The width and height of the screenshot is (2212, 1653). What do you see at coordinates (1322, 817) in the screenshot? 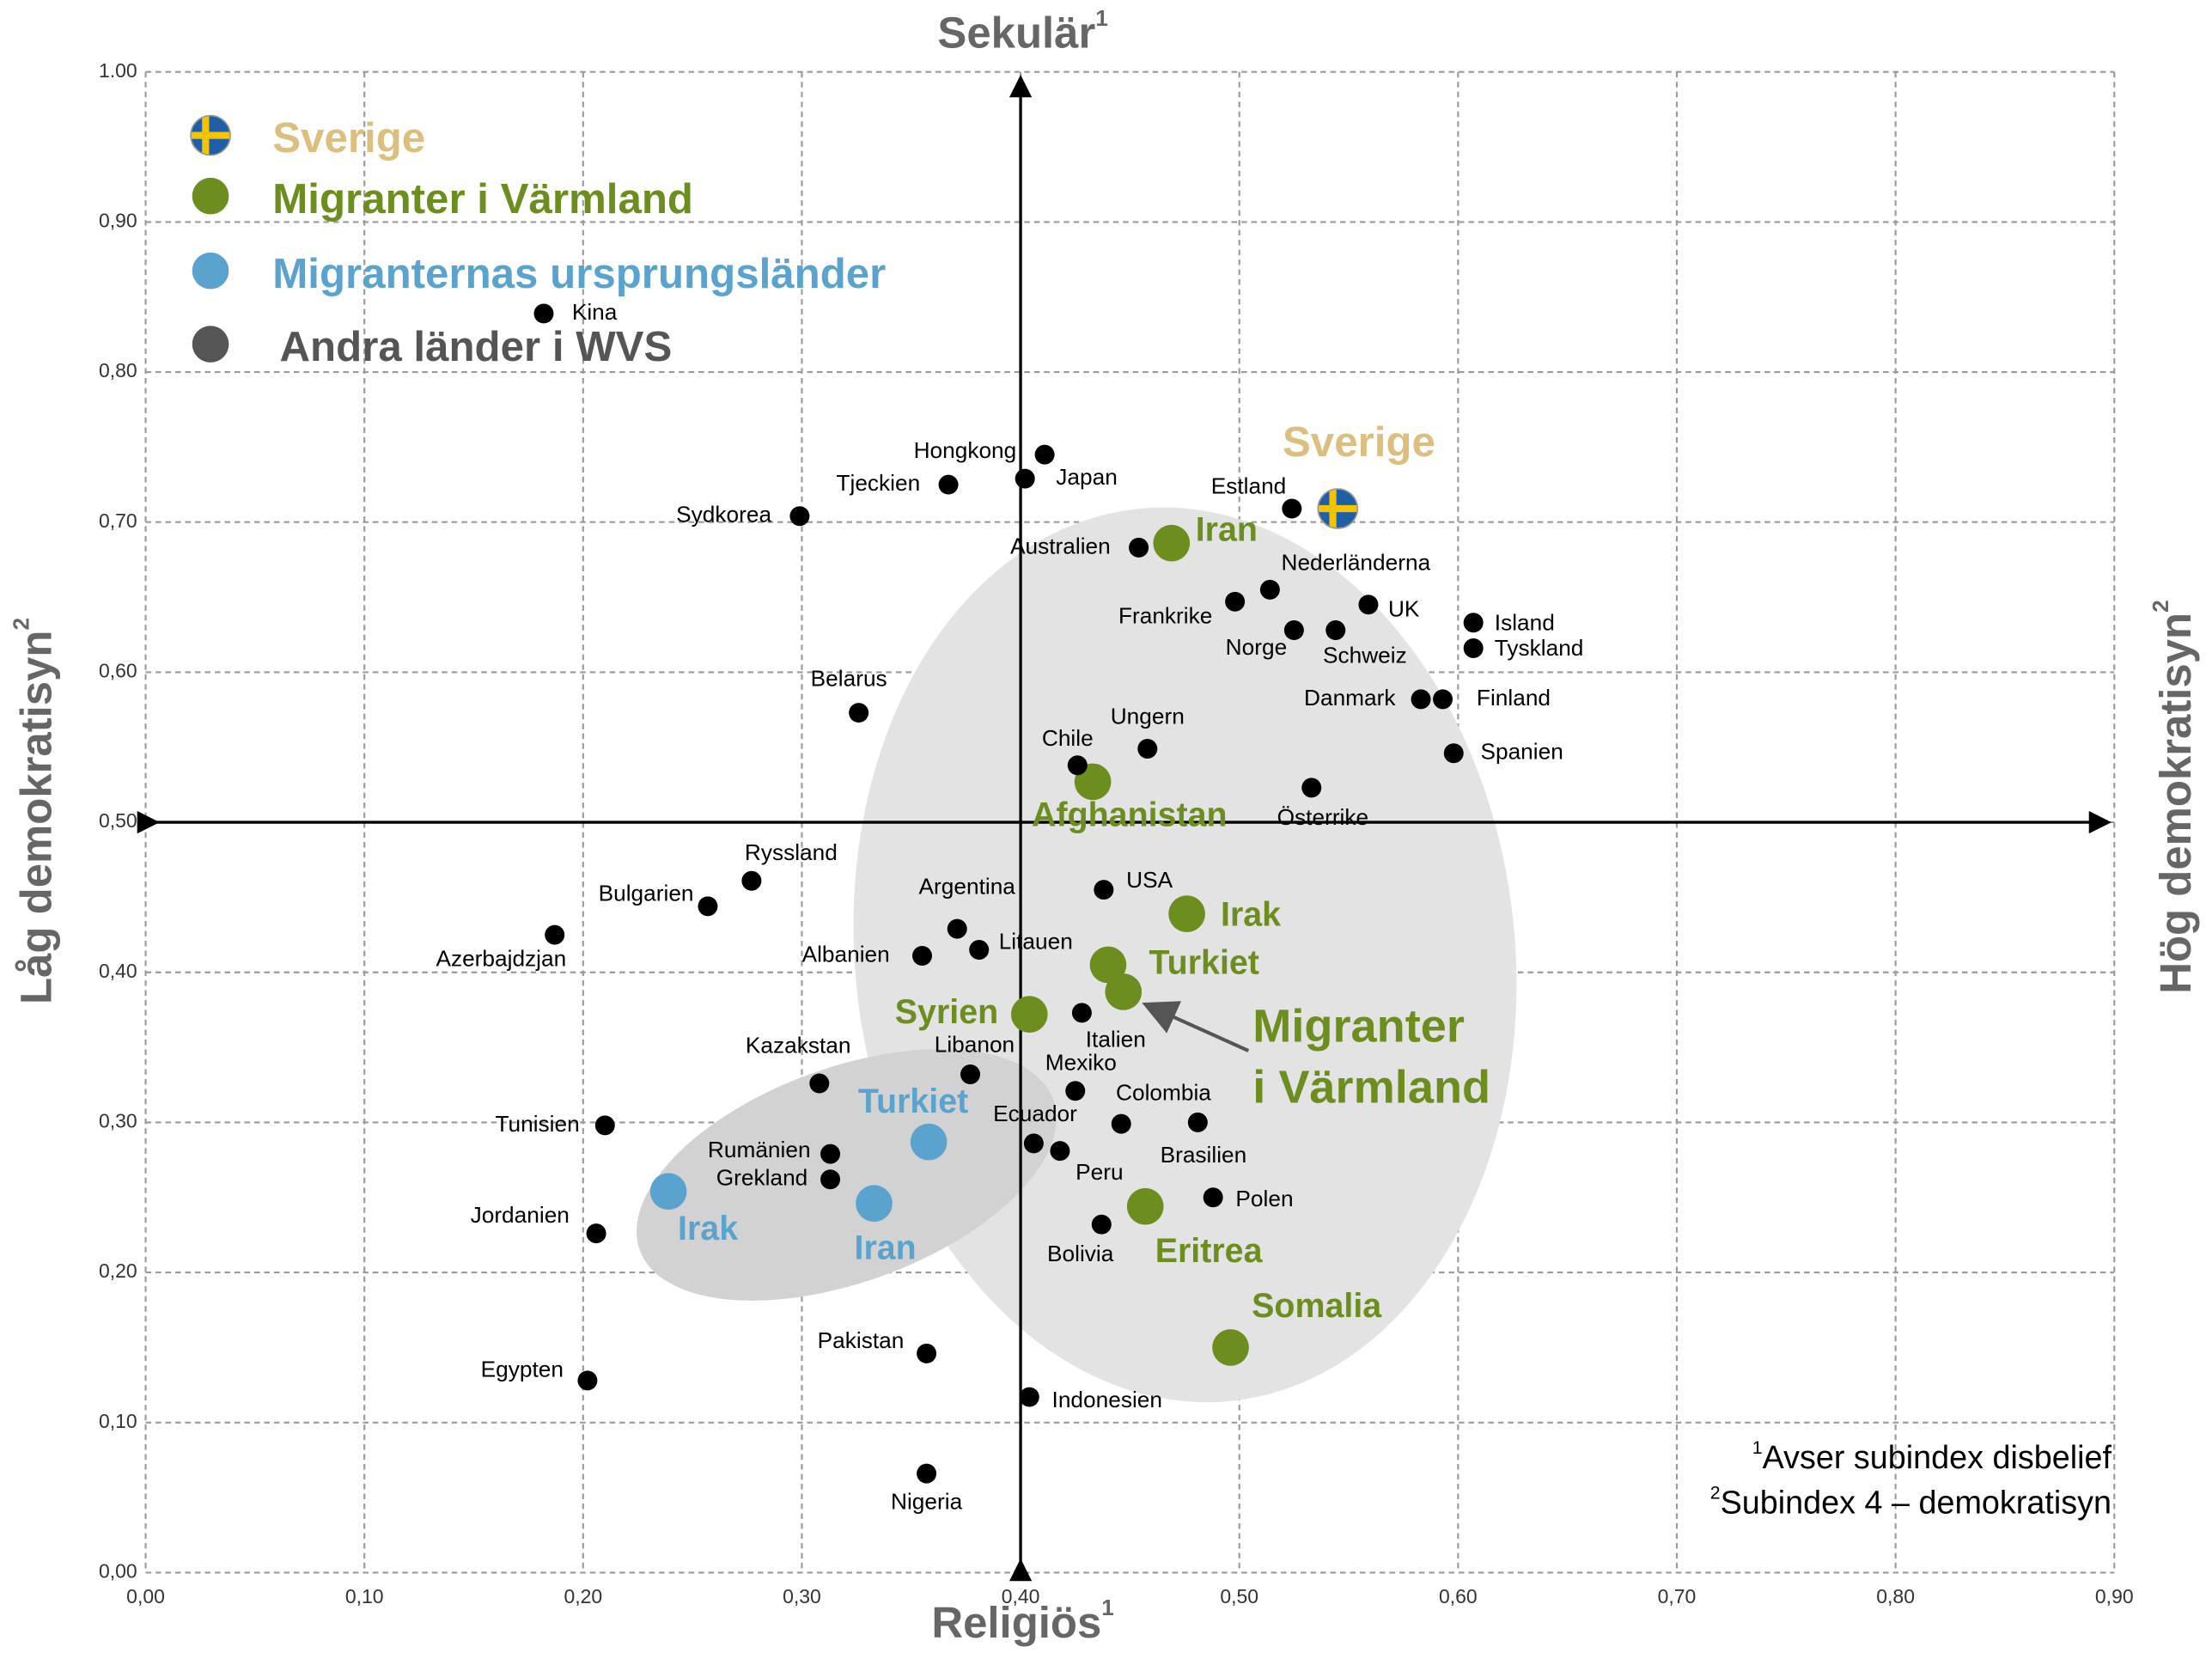
I see `point-label: Österrike` at bounding box center [1322, 817].